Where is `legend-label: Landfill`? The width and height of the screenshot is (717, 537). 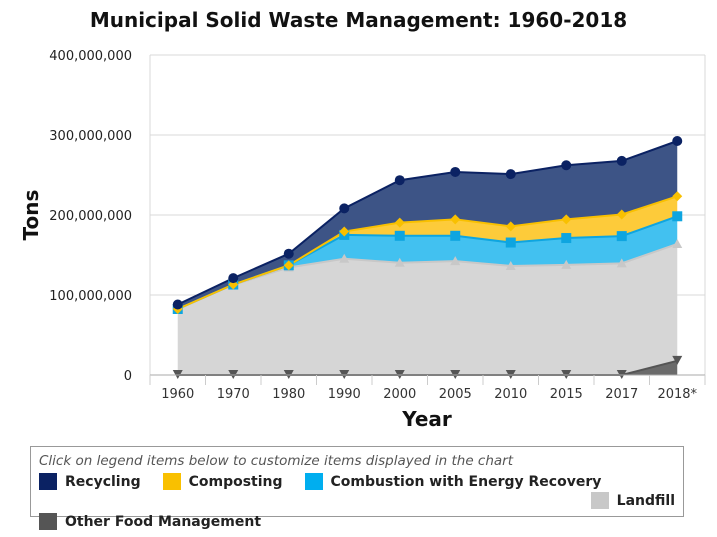
legend-label: Landfill is located at coordinates (645, 500).